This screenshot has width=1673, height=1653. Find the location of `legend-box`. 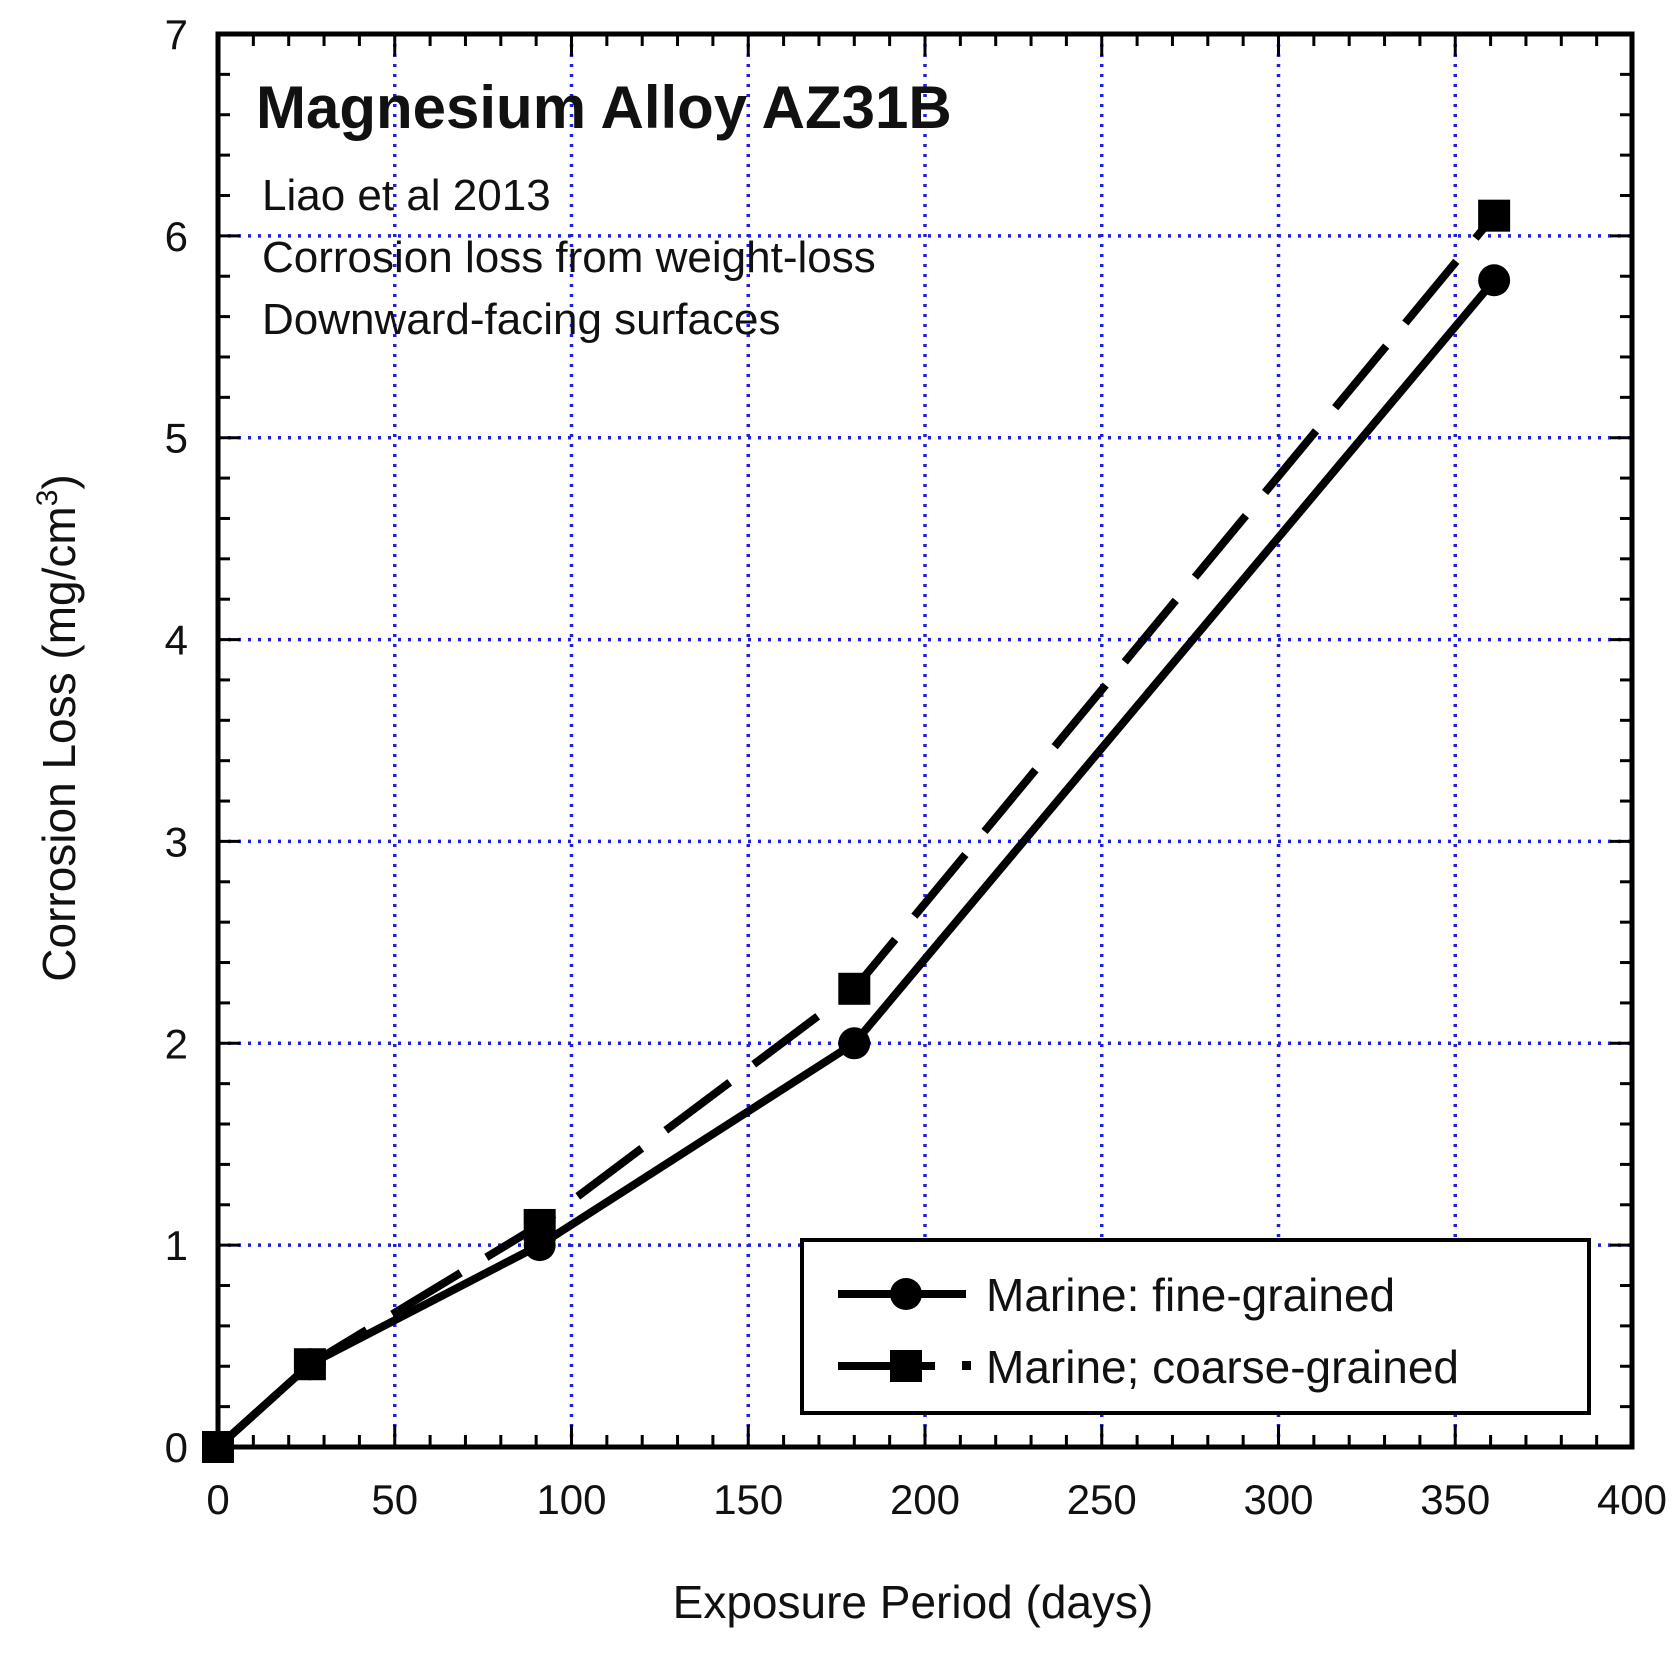

legend-box is located at coordinates (1195, 1326).